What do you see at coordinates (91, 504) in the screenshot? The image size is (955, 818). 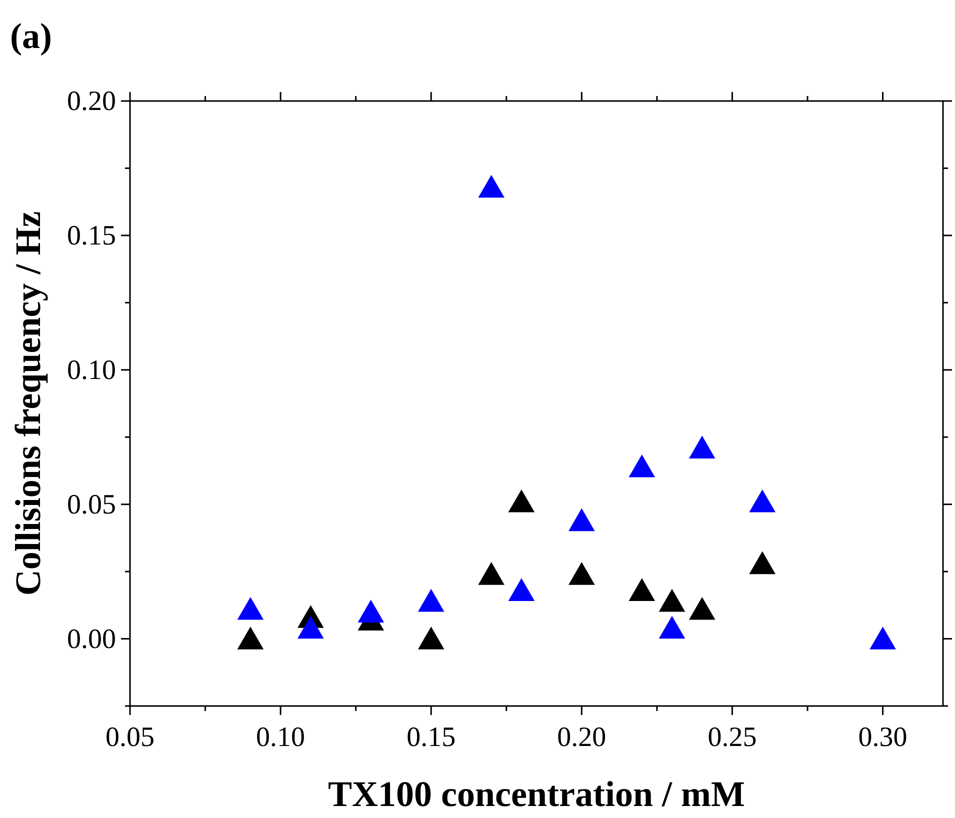 I see `y-tick-label: 0.05` at bounding box center [91, 504].